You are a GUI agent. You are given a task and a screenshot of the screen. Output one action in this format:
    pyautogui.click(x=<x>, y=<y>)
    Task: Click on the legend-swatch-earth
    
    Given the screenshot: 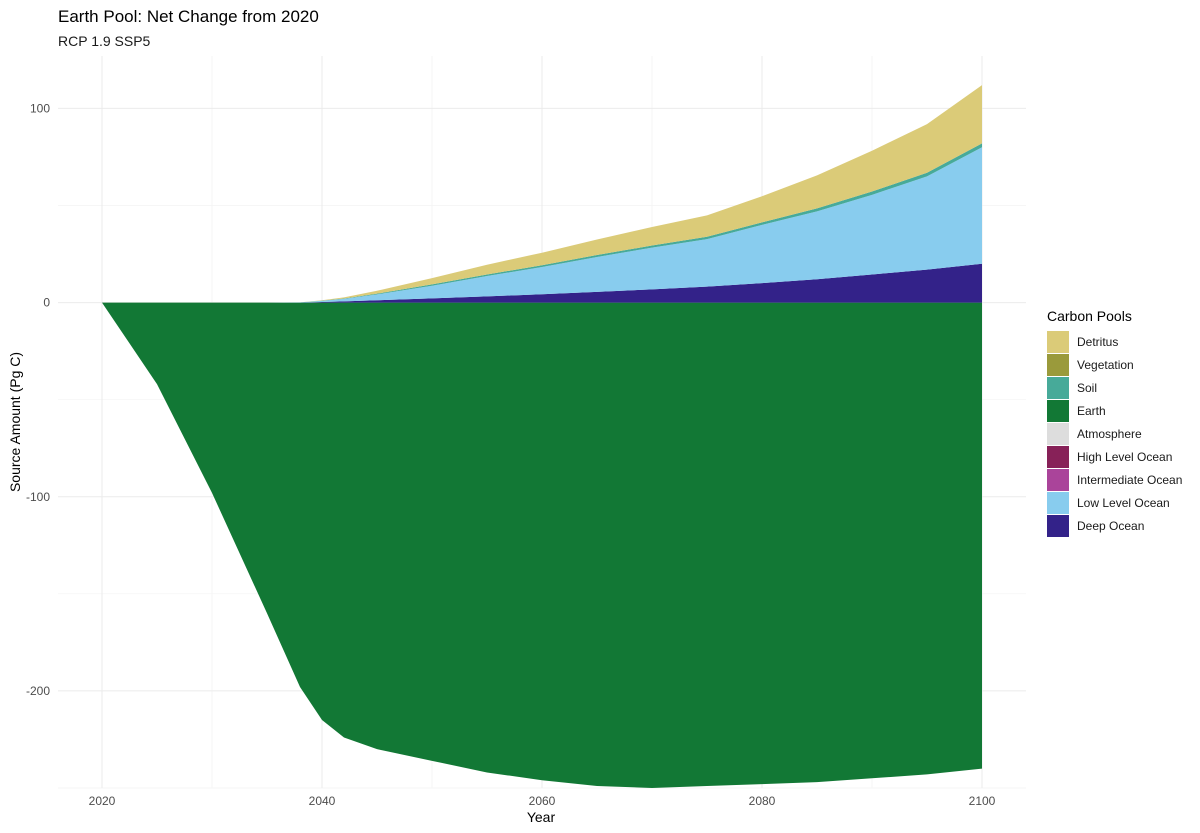 What is the action you would take?
    pyautogui.click(x=1058, y=411)
    